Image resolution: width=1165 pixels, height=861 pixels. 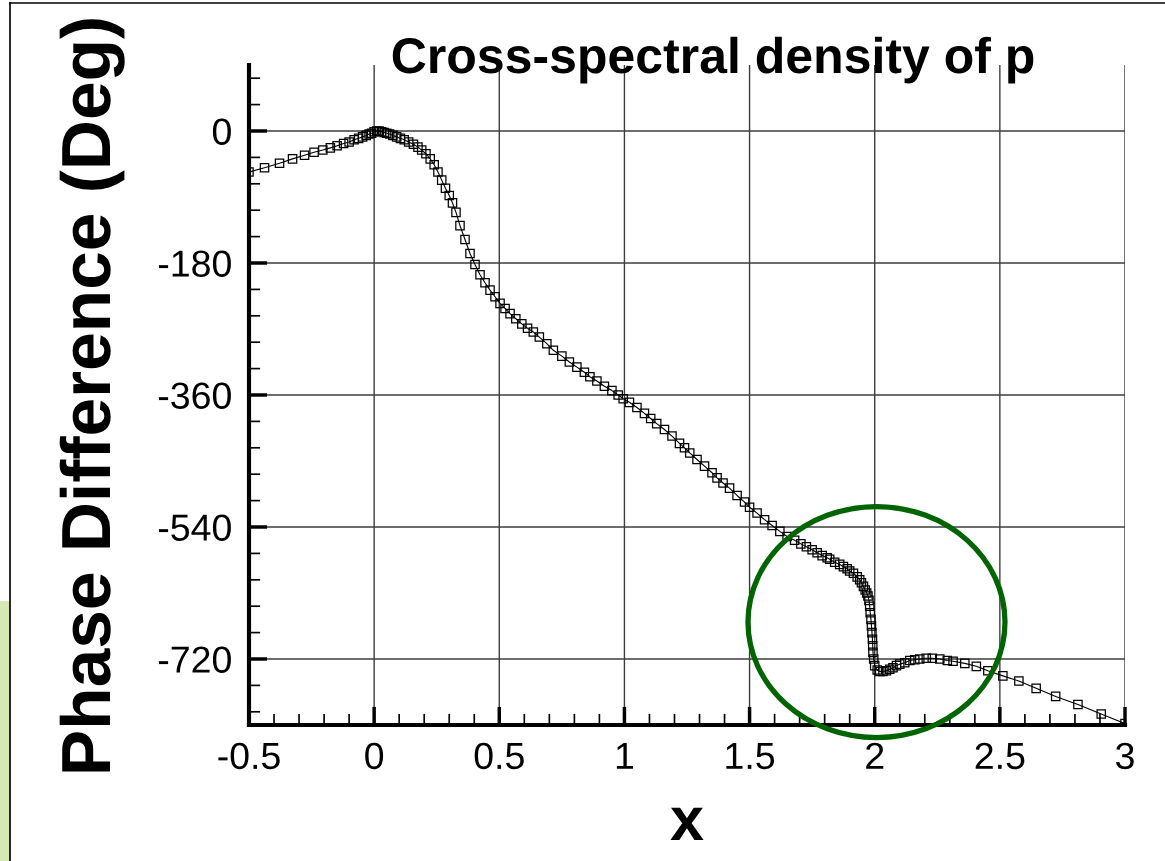 What do you see at coordinates (713, 60) in the screenshot?
I see `chart-title: Cross-spectral density of p` at bounding box center [713, 60].